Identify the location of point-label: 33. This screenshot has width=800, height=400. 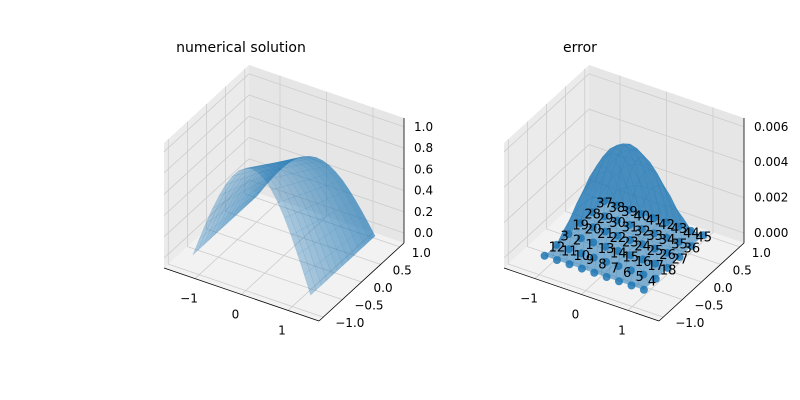
(654, 236).